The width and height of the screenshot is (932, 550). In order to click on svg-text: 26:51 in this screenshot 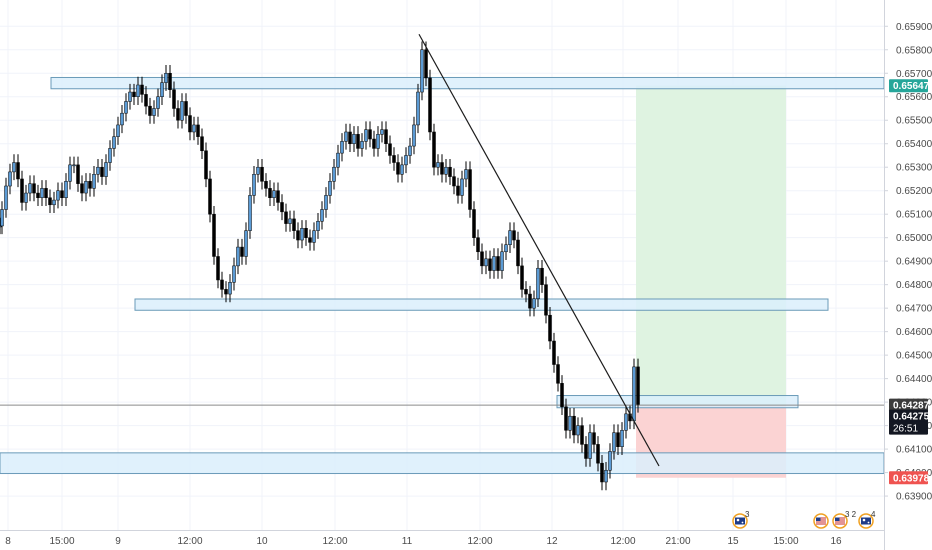, I will do `click(905, 429)`.